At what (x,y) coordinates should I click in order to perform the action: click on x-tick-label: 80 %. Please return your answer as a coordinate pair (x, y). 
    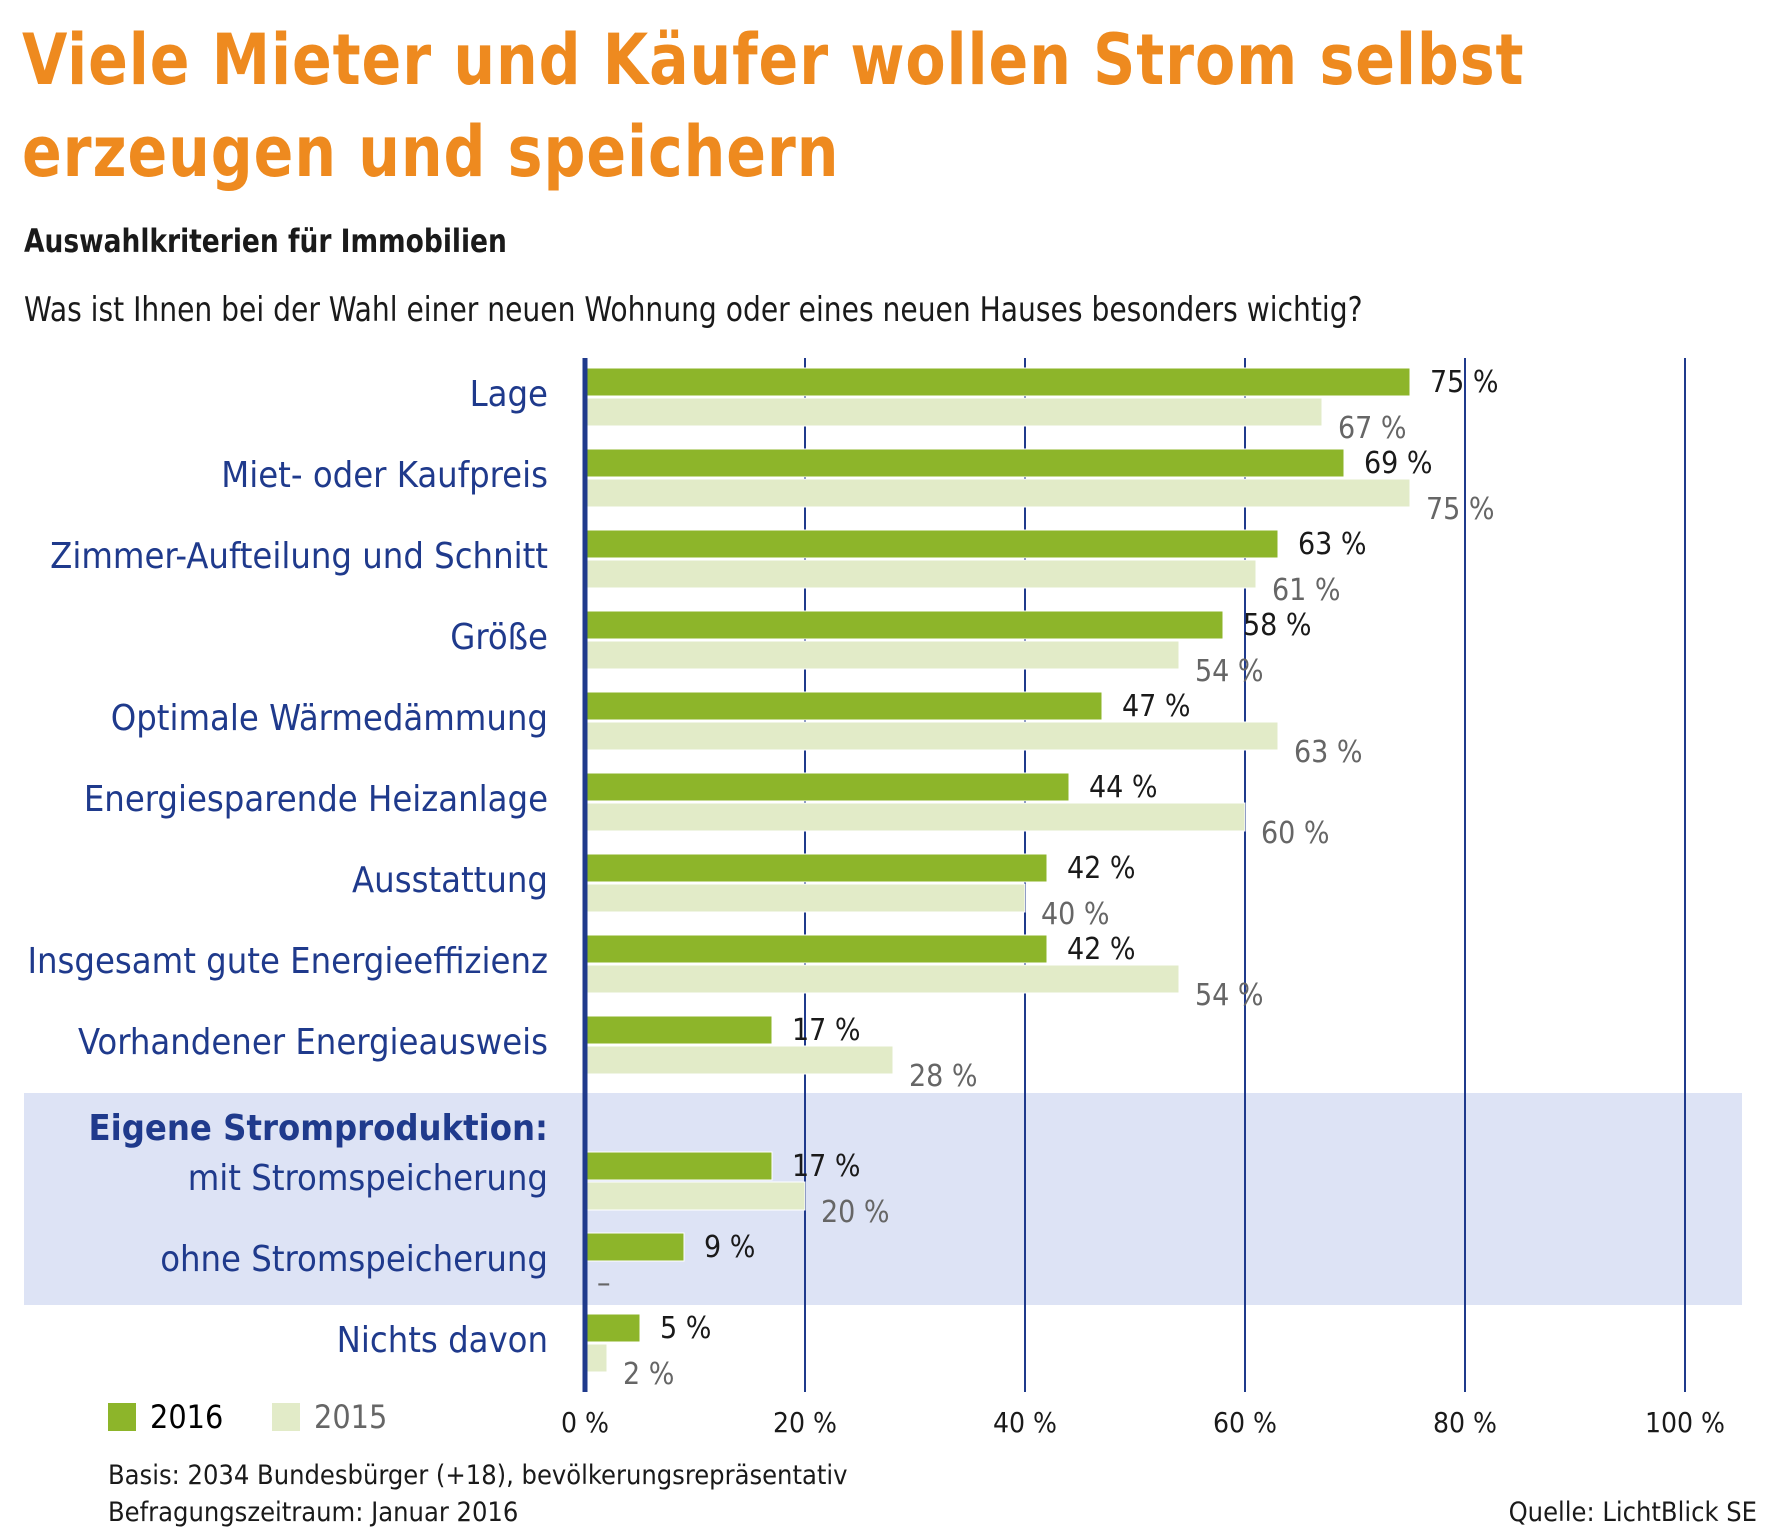
    Looking at the image, I should click on (1465, 1422).